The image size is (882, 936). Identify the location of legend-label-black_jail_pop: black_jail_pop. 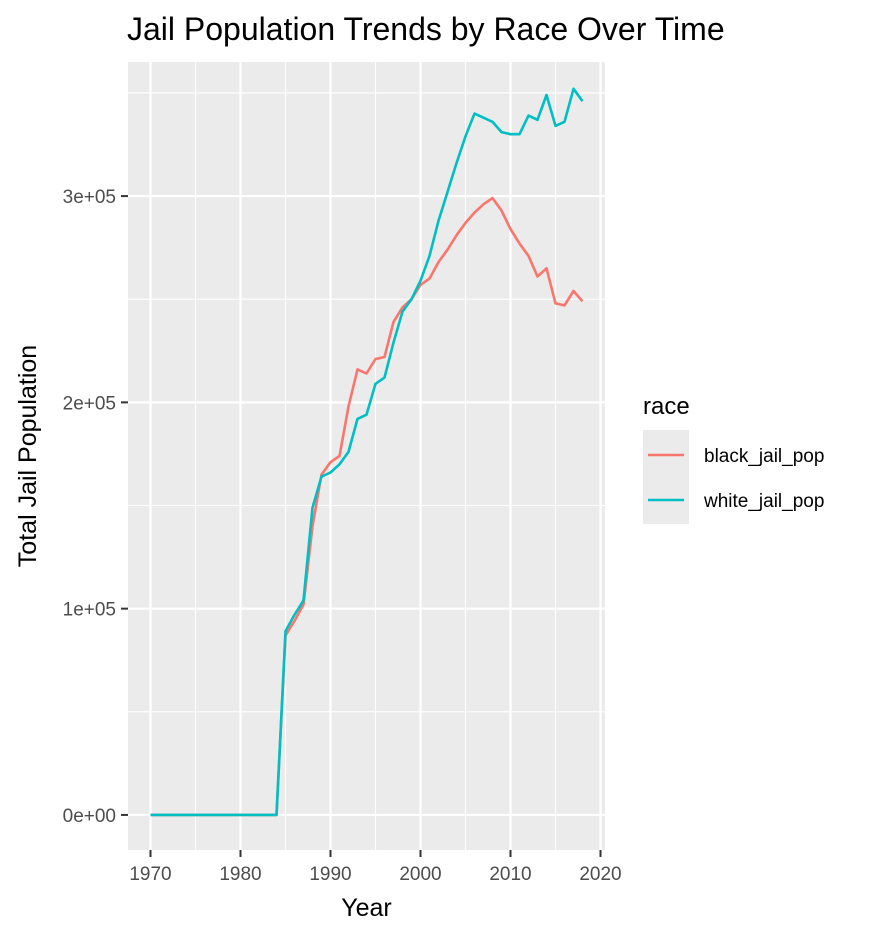
(764, 456).